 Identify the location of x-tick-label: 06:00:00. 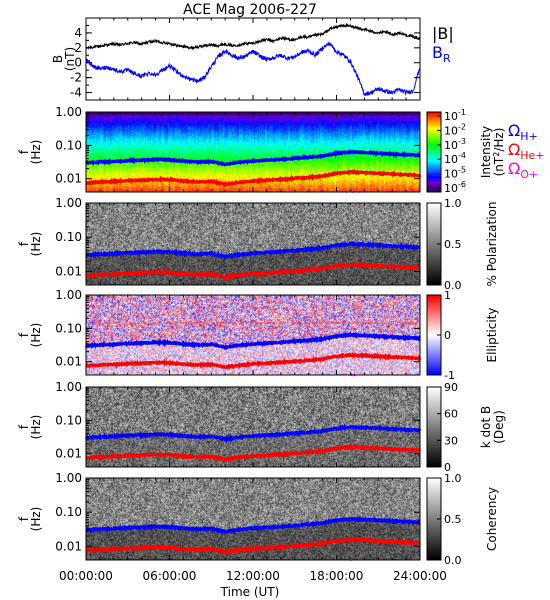
(170, 576).